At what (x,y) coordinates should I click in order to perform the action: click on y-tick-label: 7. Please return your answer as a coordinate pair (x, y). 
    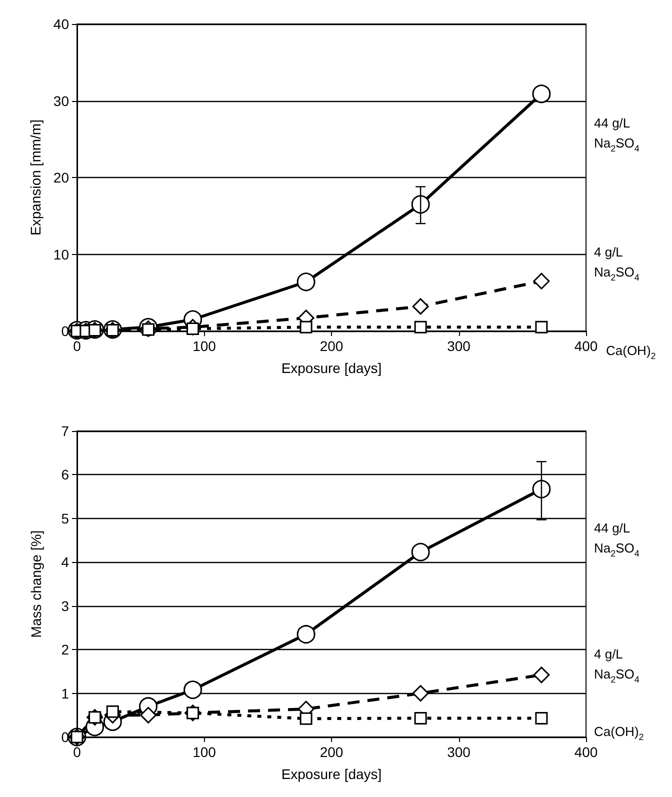
    Looking at the image, I should click on (65, 431).